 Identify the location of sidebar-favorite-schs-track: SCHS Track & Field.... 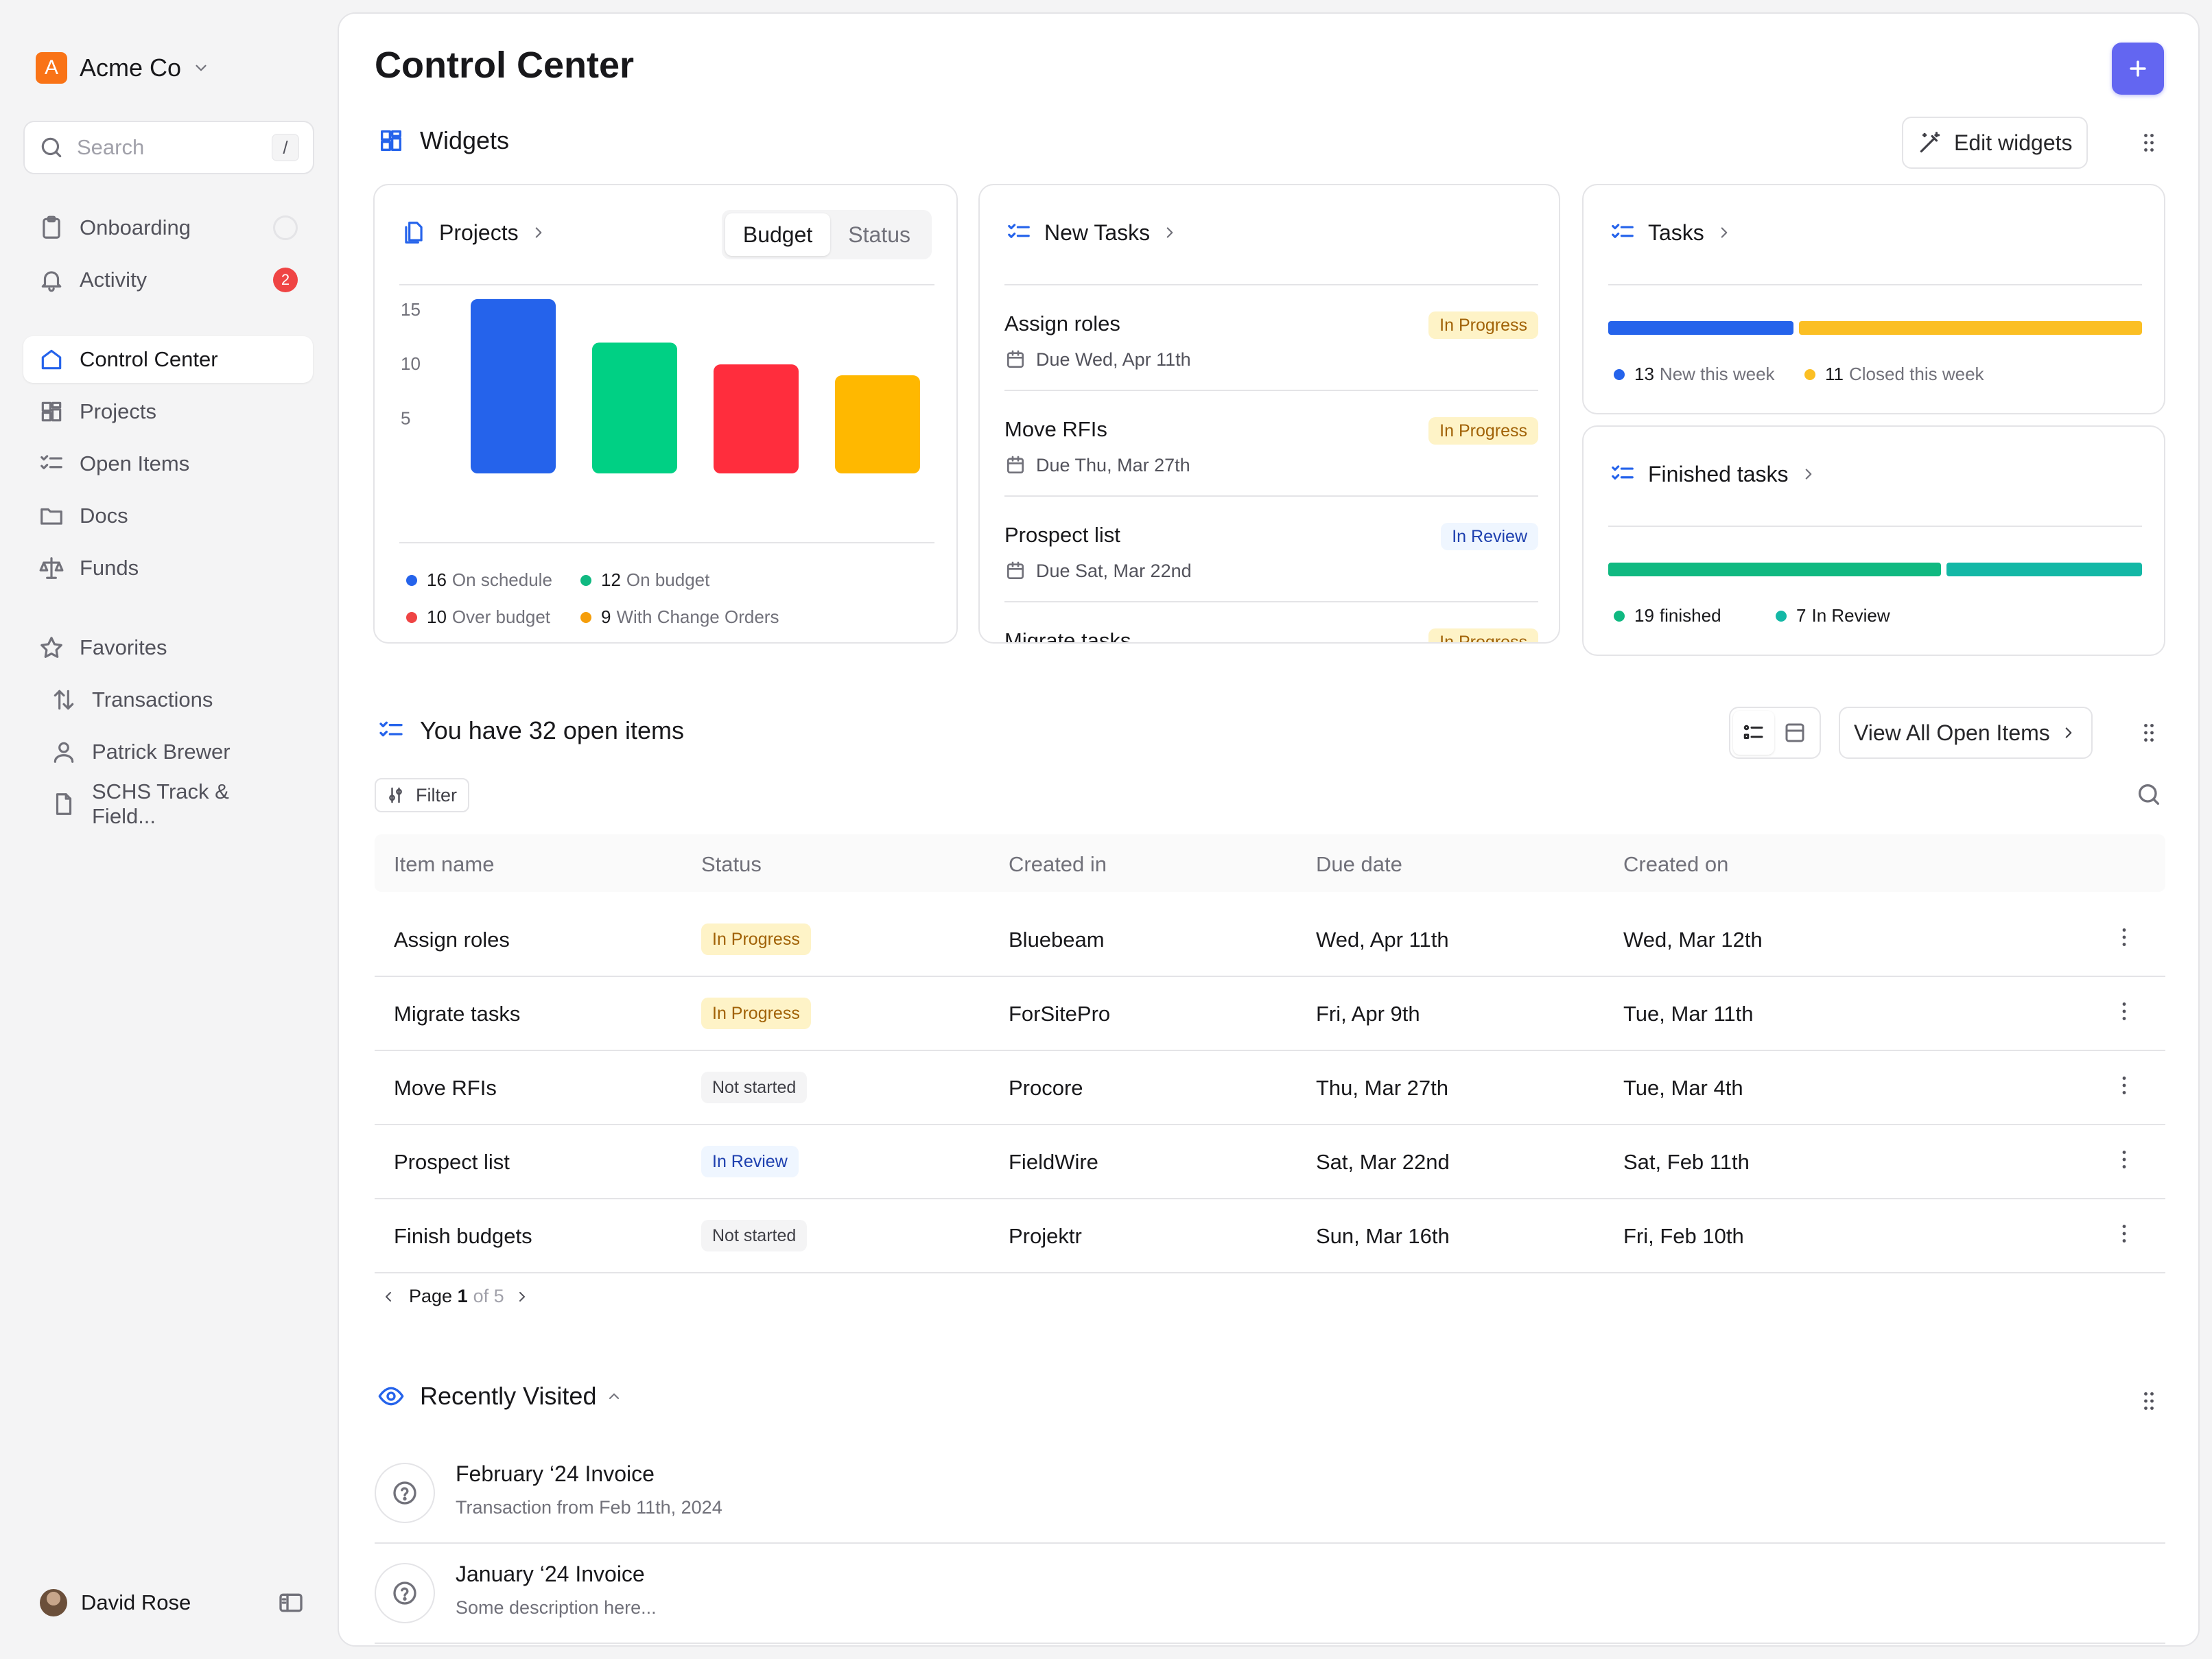
(174, 803).